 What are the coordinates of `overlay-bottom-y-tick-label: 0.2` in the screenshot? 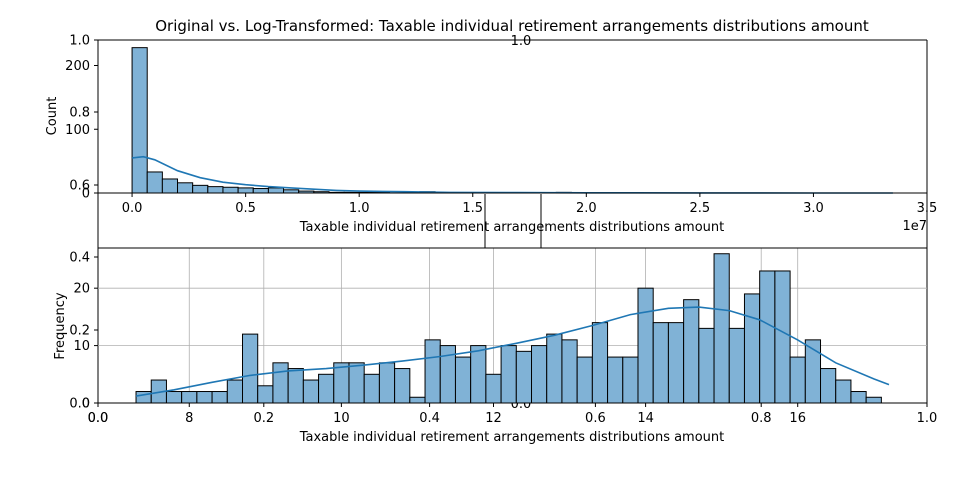 It's located at (79, 331).